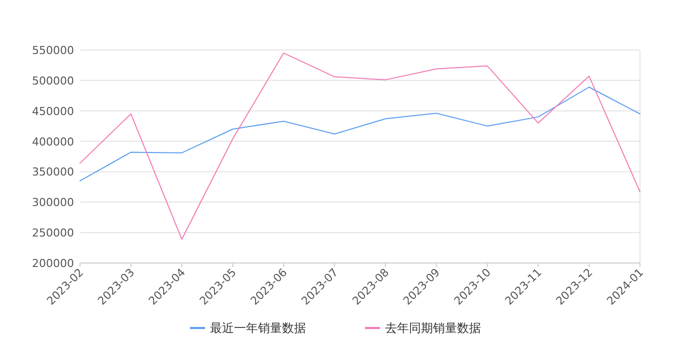 The width and height of the screenshot is (680, 350). Describe the element at coordinates (53, 172) in the screenshot. I see `y-tick-label: 350000` at that location.